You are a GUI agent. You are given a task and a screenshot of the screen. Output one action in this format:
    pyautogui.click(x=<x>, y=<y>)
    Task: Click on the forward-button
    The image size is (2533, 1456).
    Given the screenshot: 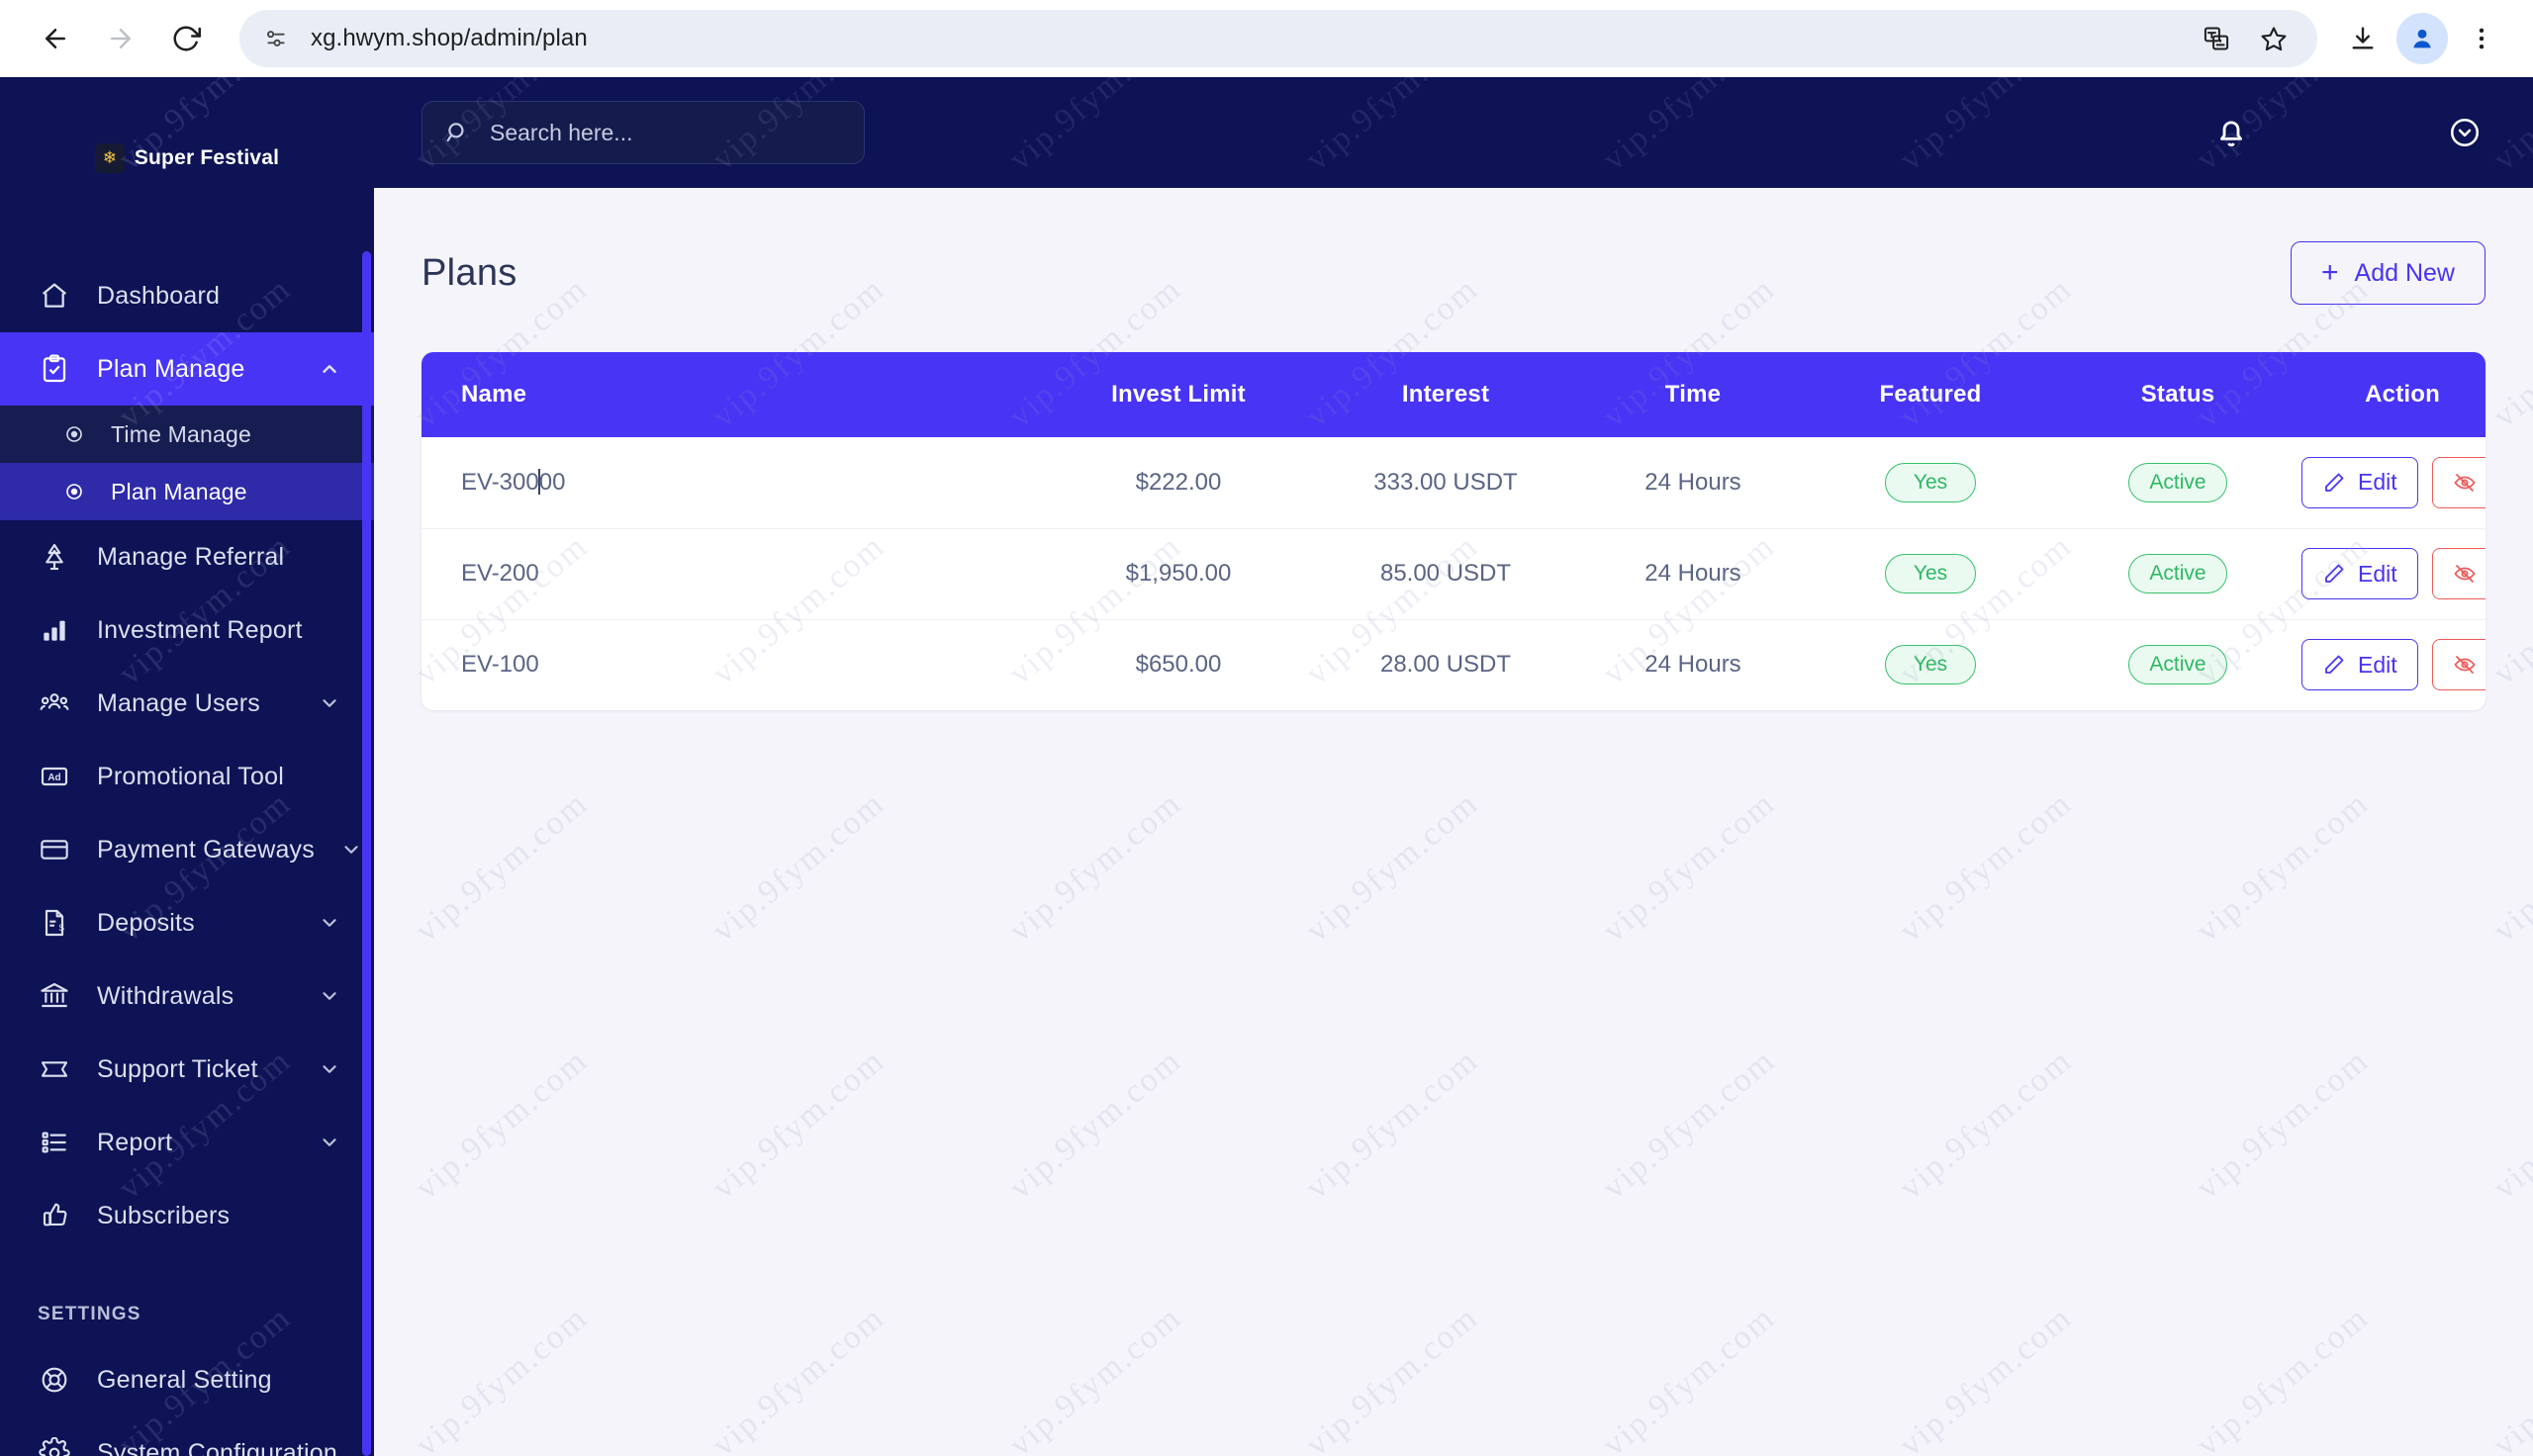 What is the action you would take?
    pyautogui.click(x=121, y=38)
    